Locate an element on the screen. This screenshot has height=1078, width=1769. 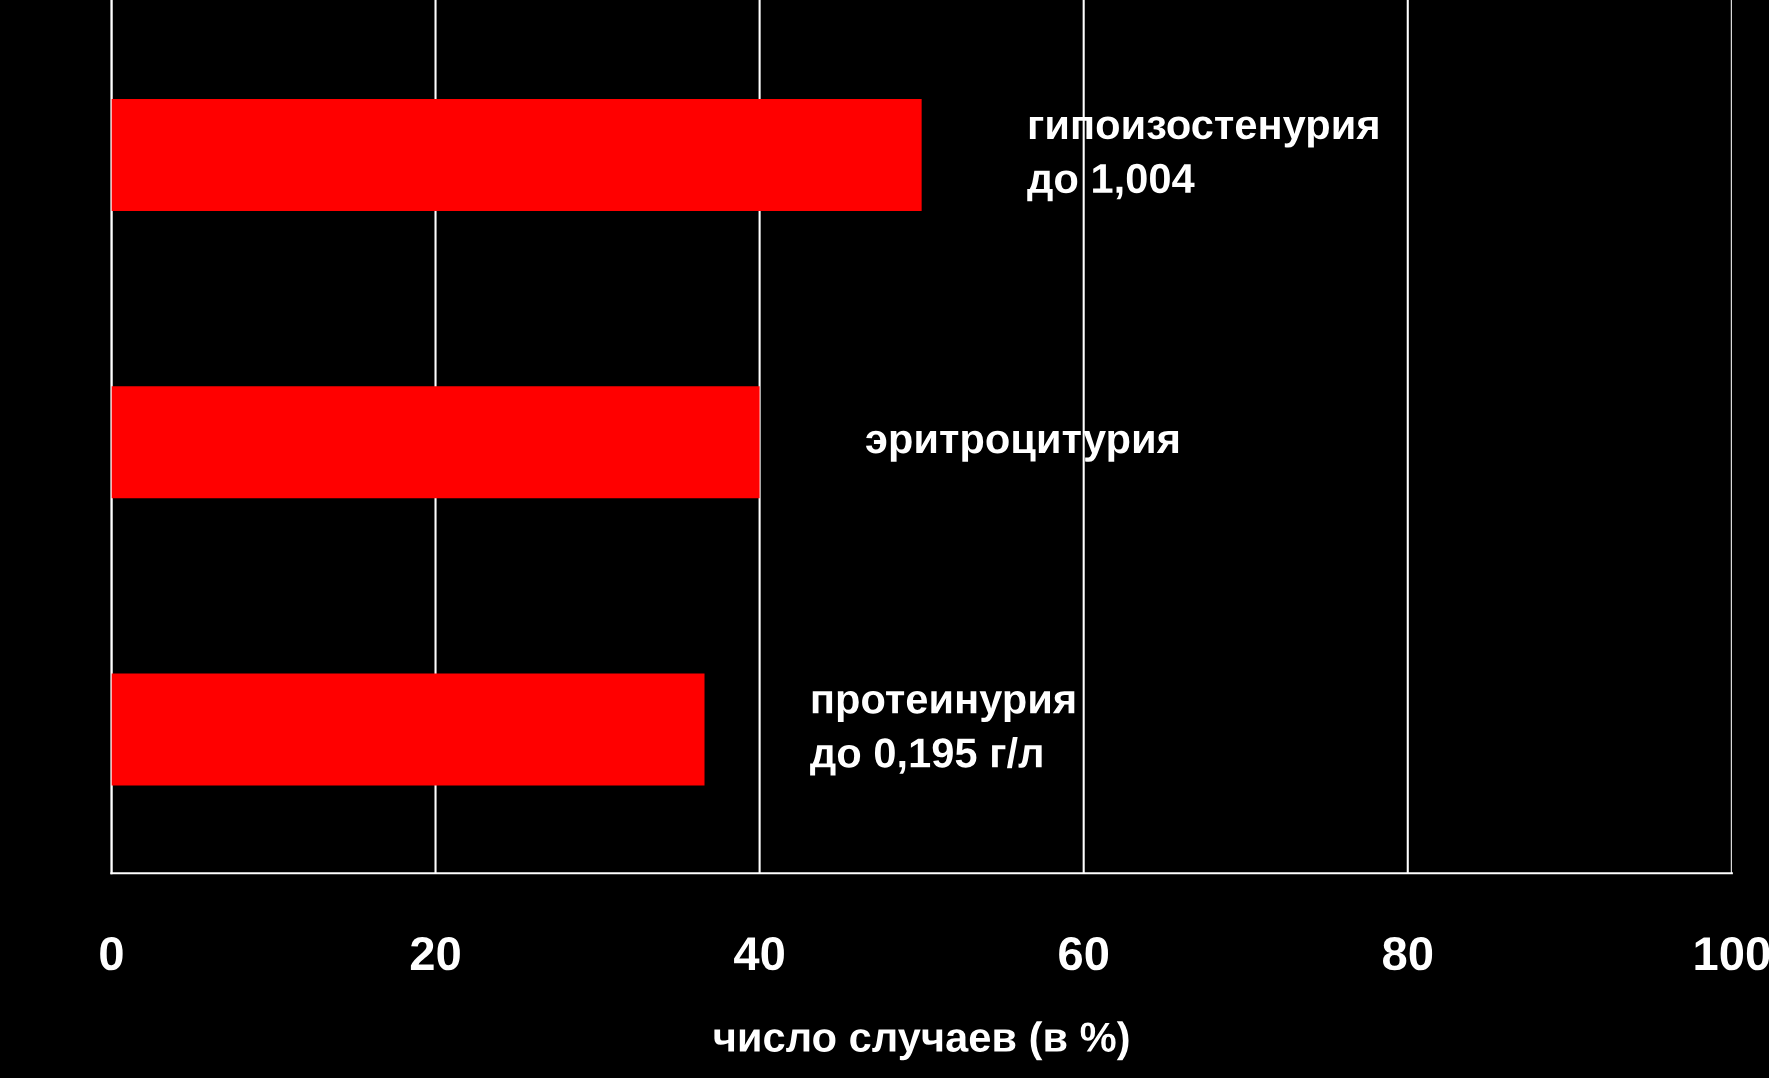
x-tick-label: 40 is located at coordinates (759, 953).